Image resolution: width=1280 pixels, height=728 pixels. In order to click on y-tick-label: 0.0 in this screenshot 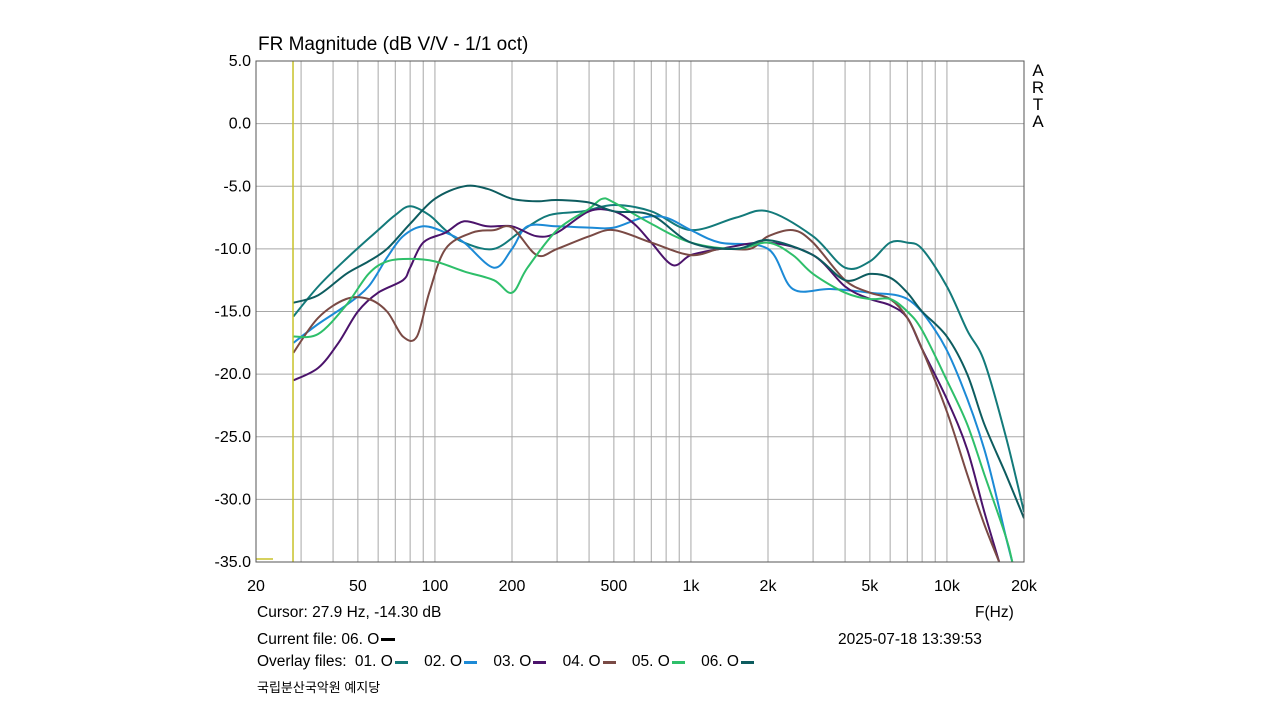, I will do `click(240, 124)`.